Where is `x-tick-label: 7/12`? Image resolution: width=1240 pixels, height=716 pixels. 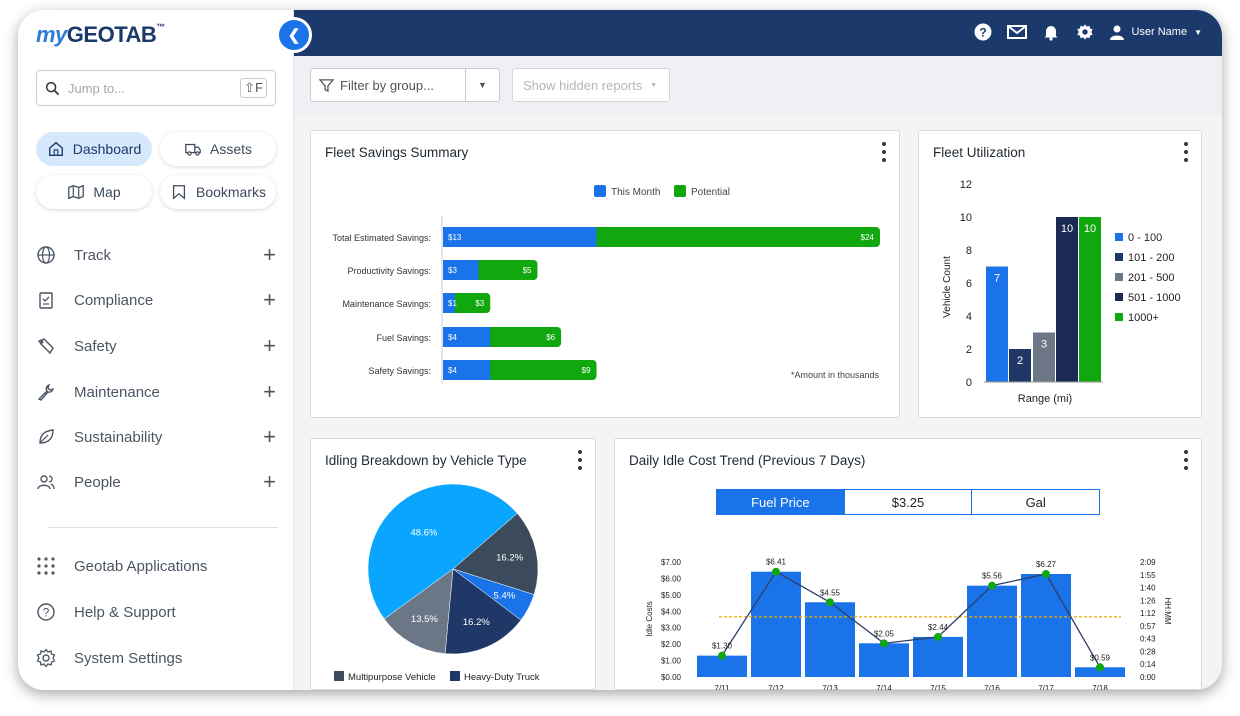
x-tick-label: 7/12 is located at coordinates (776, 687).